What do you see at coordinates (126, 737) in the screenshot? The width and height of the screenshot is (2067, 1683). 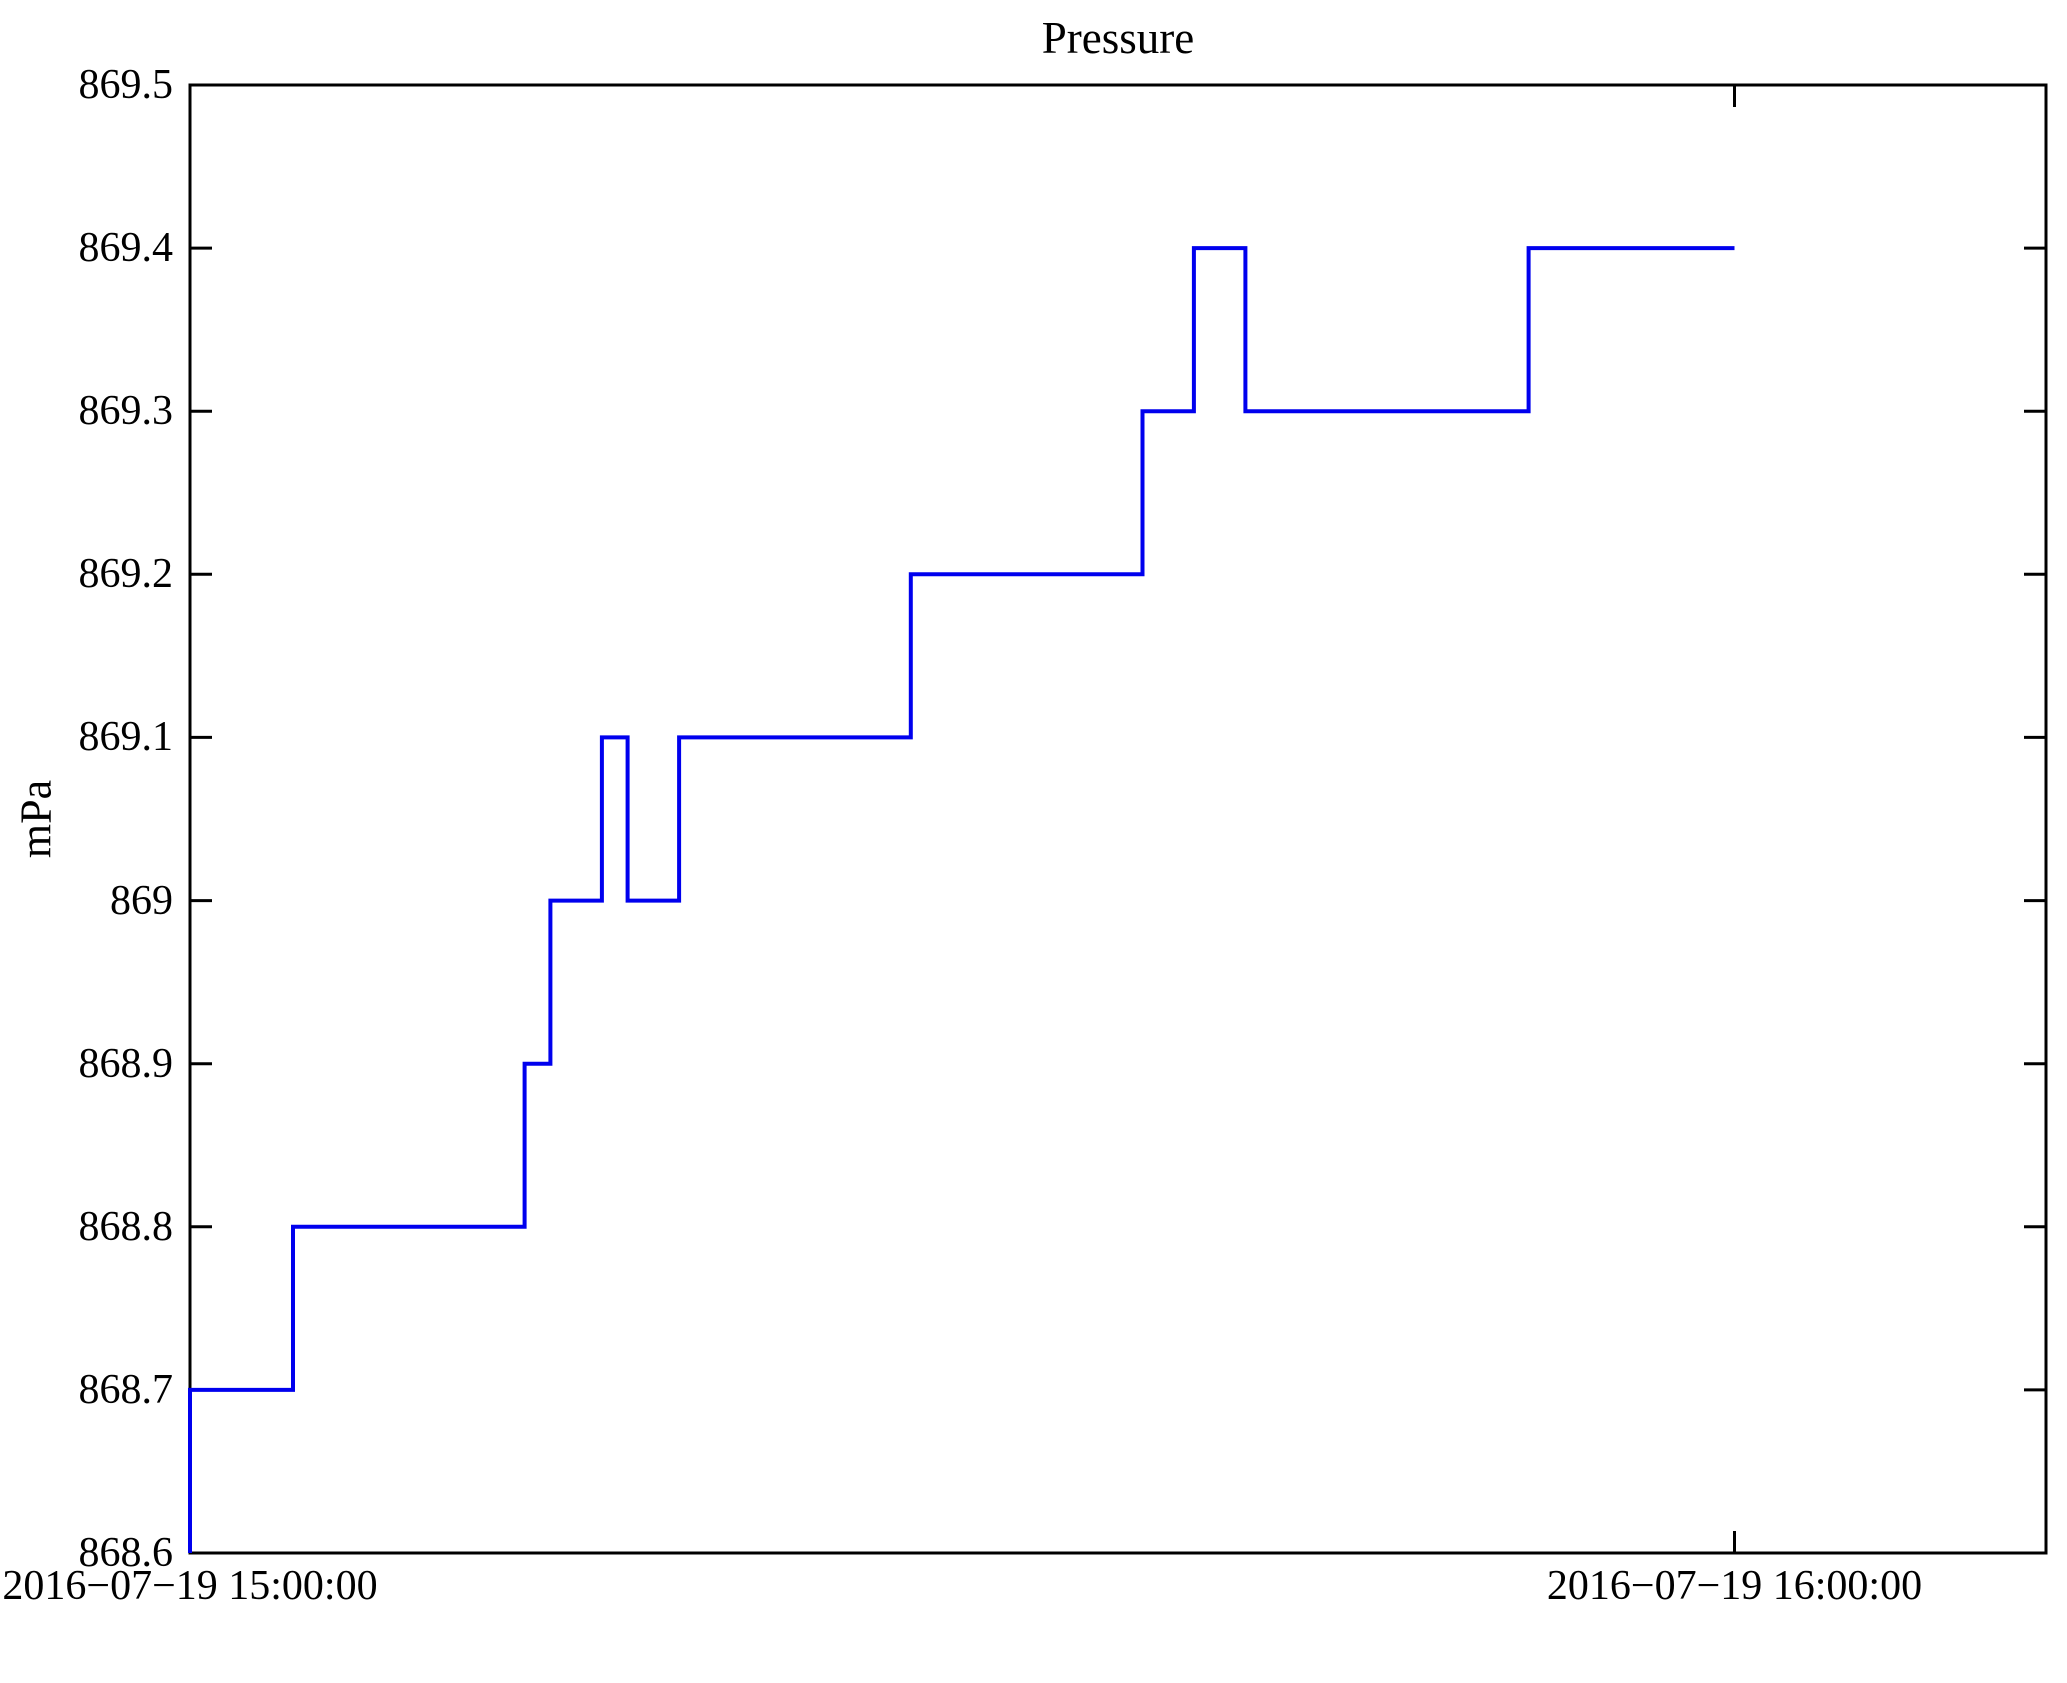 I see `y-tick-label: 869.1` at bounding box center [126, 737].